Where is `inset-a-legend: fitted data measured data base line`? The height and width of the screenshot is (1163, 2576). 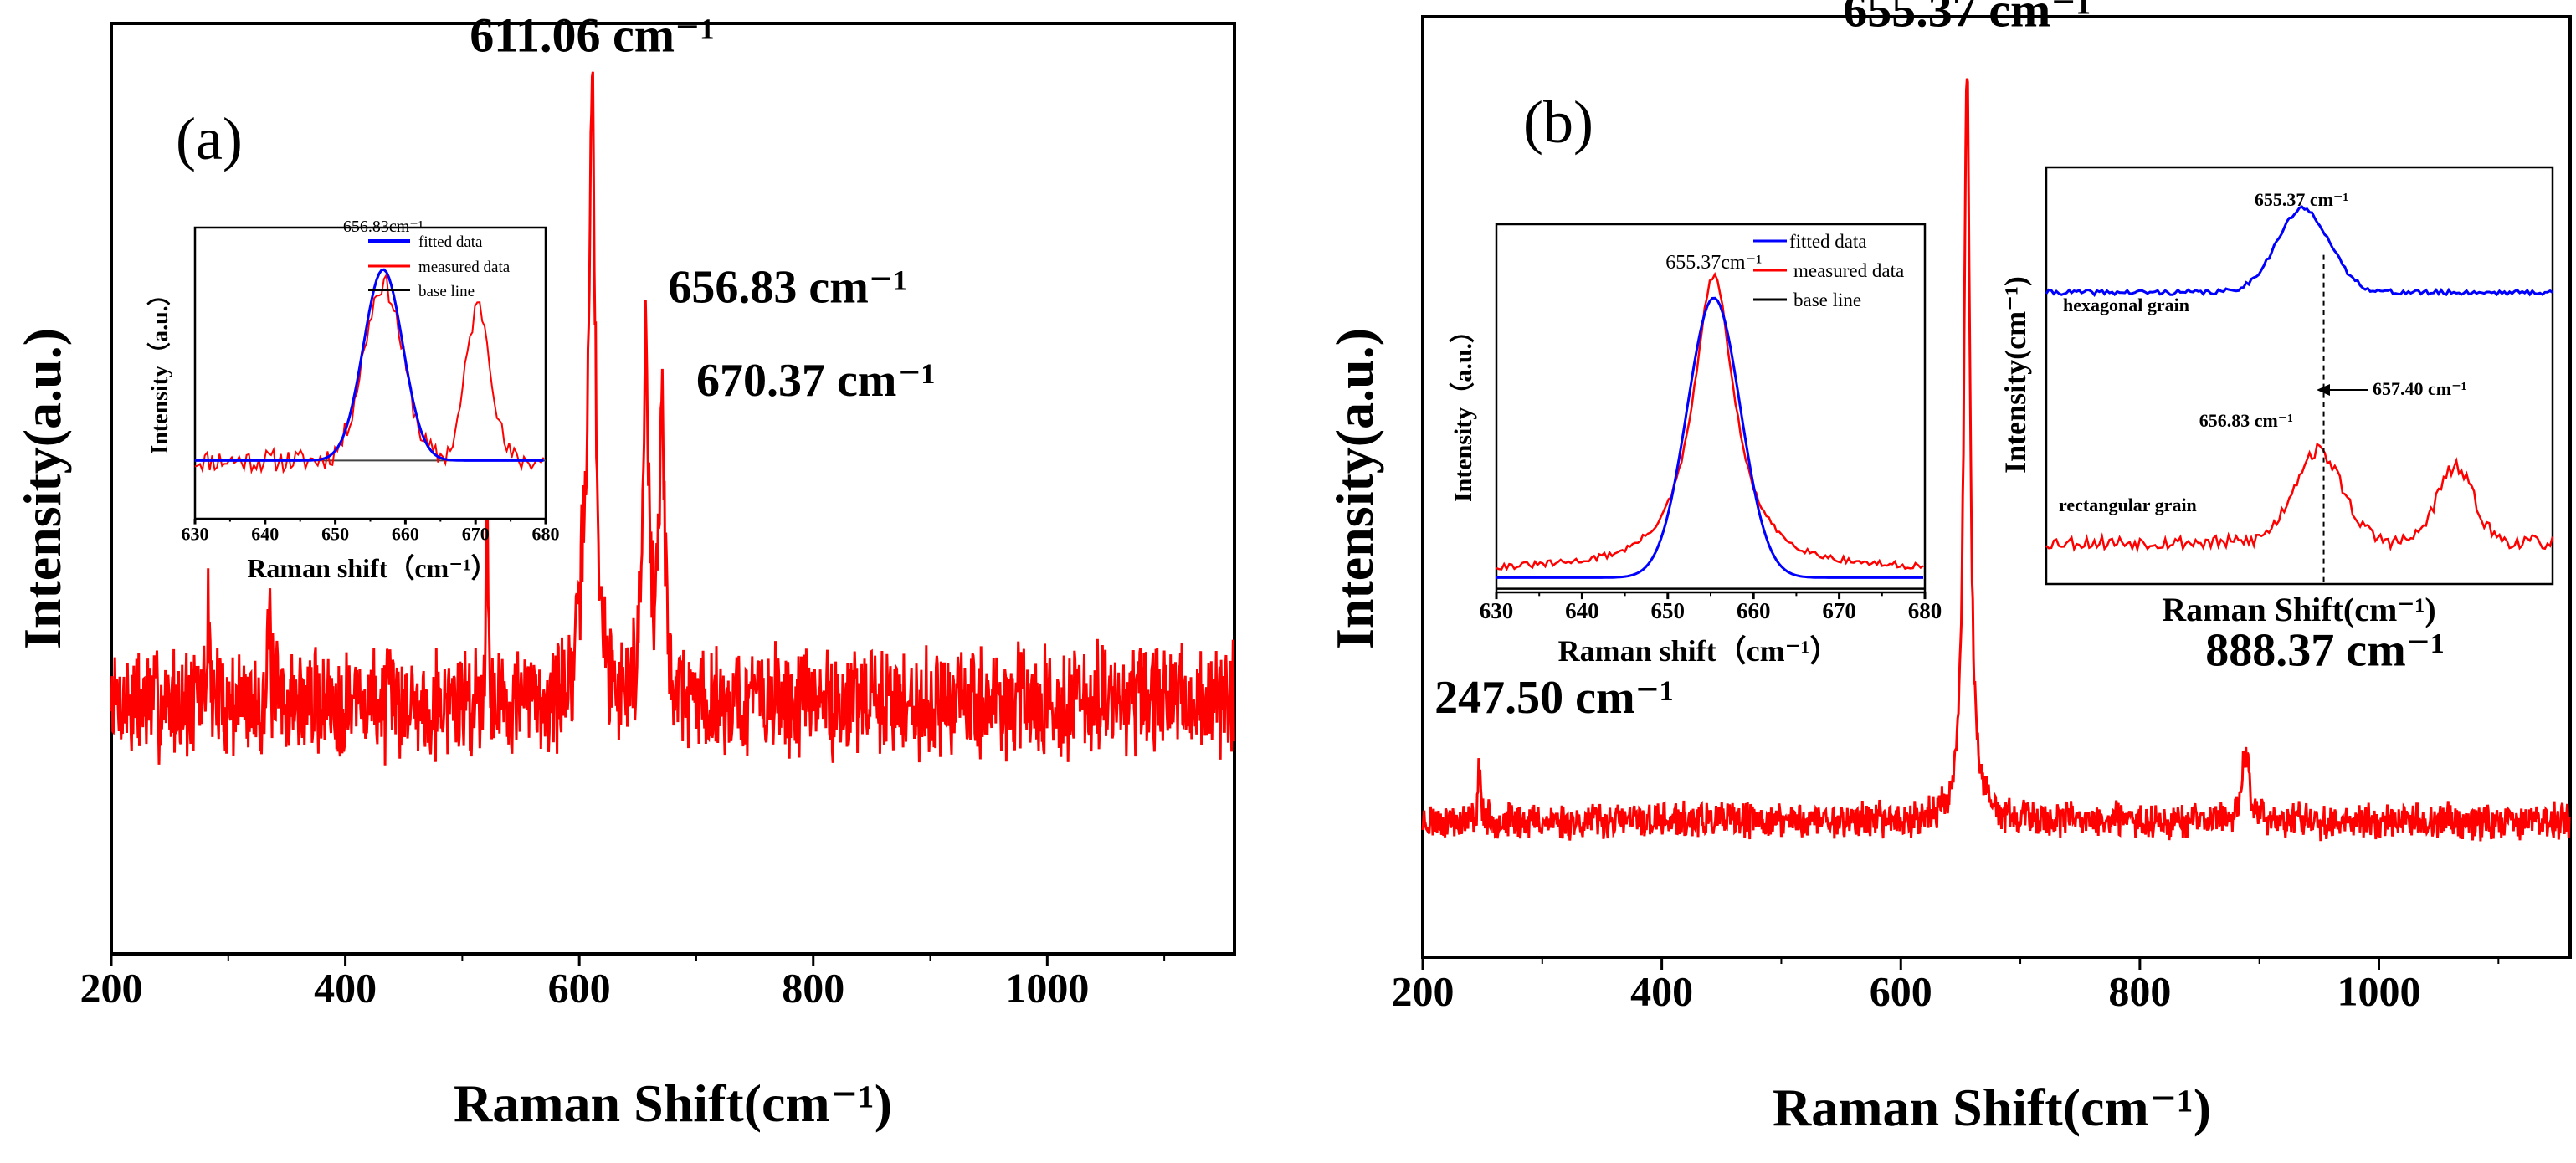 inset-a-legend: fitted data measured data base line is located at coordinates (439, 266).